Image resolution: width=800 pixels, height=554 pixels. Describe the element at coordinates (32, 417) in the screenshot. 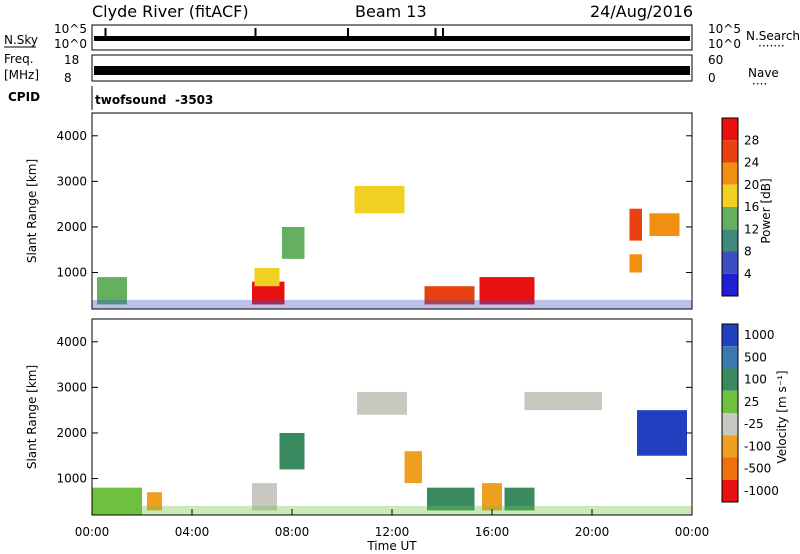

I see `velocity-ylabel: Slant Range [km]` at that location.